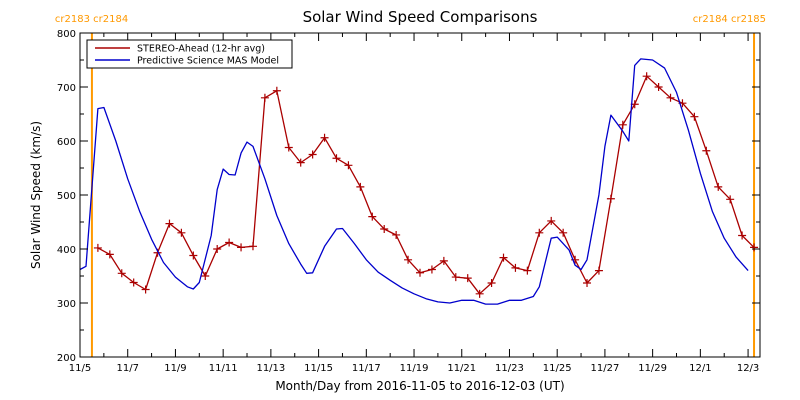  I want to click on x-tick-label: 11/27, so click(604, 368).